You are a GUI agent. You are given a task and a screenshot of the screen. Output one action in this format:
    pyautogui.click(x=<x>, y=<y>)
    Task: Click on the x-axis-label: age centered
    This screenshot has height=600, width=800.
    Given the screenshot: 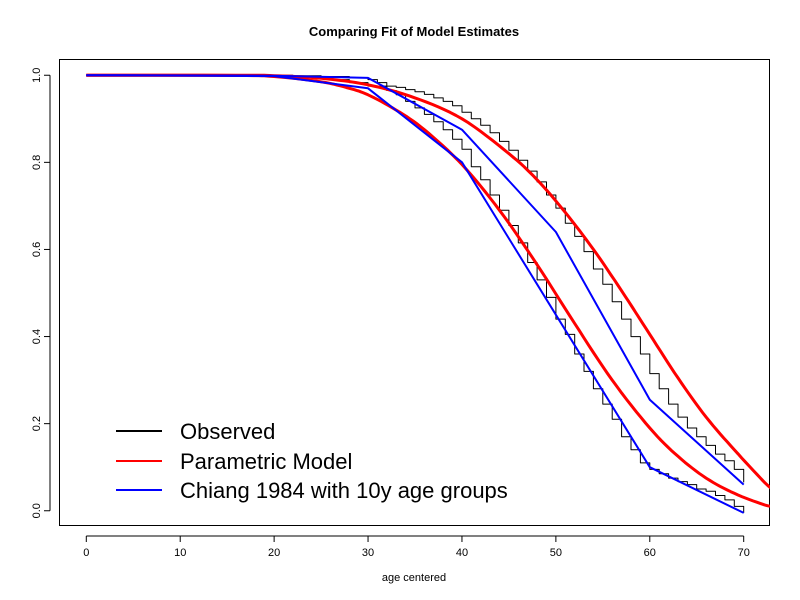 What is the action you would take?
    pyautogui.click(x=414, y=578)
    